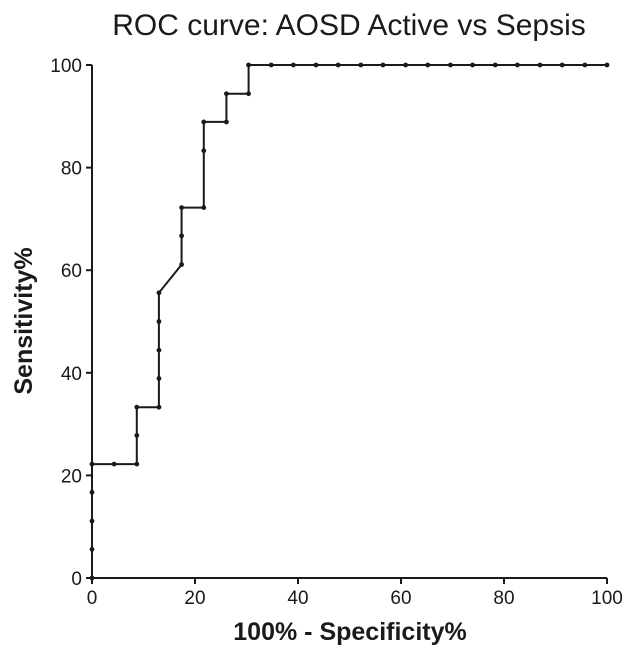 The height and width of the screenshot is (646, 628). What do you see at coordinates (503, 598) in the screenshot?
I see `x-tick-label: 80` at bounding box center [503, 598].